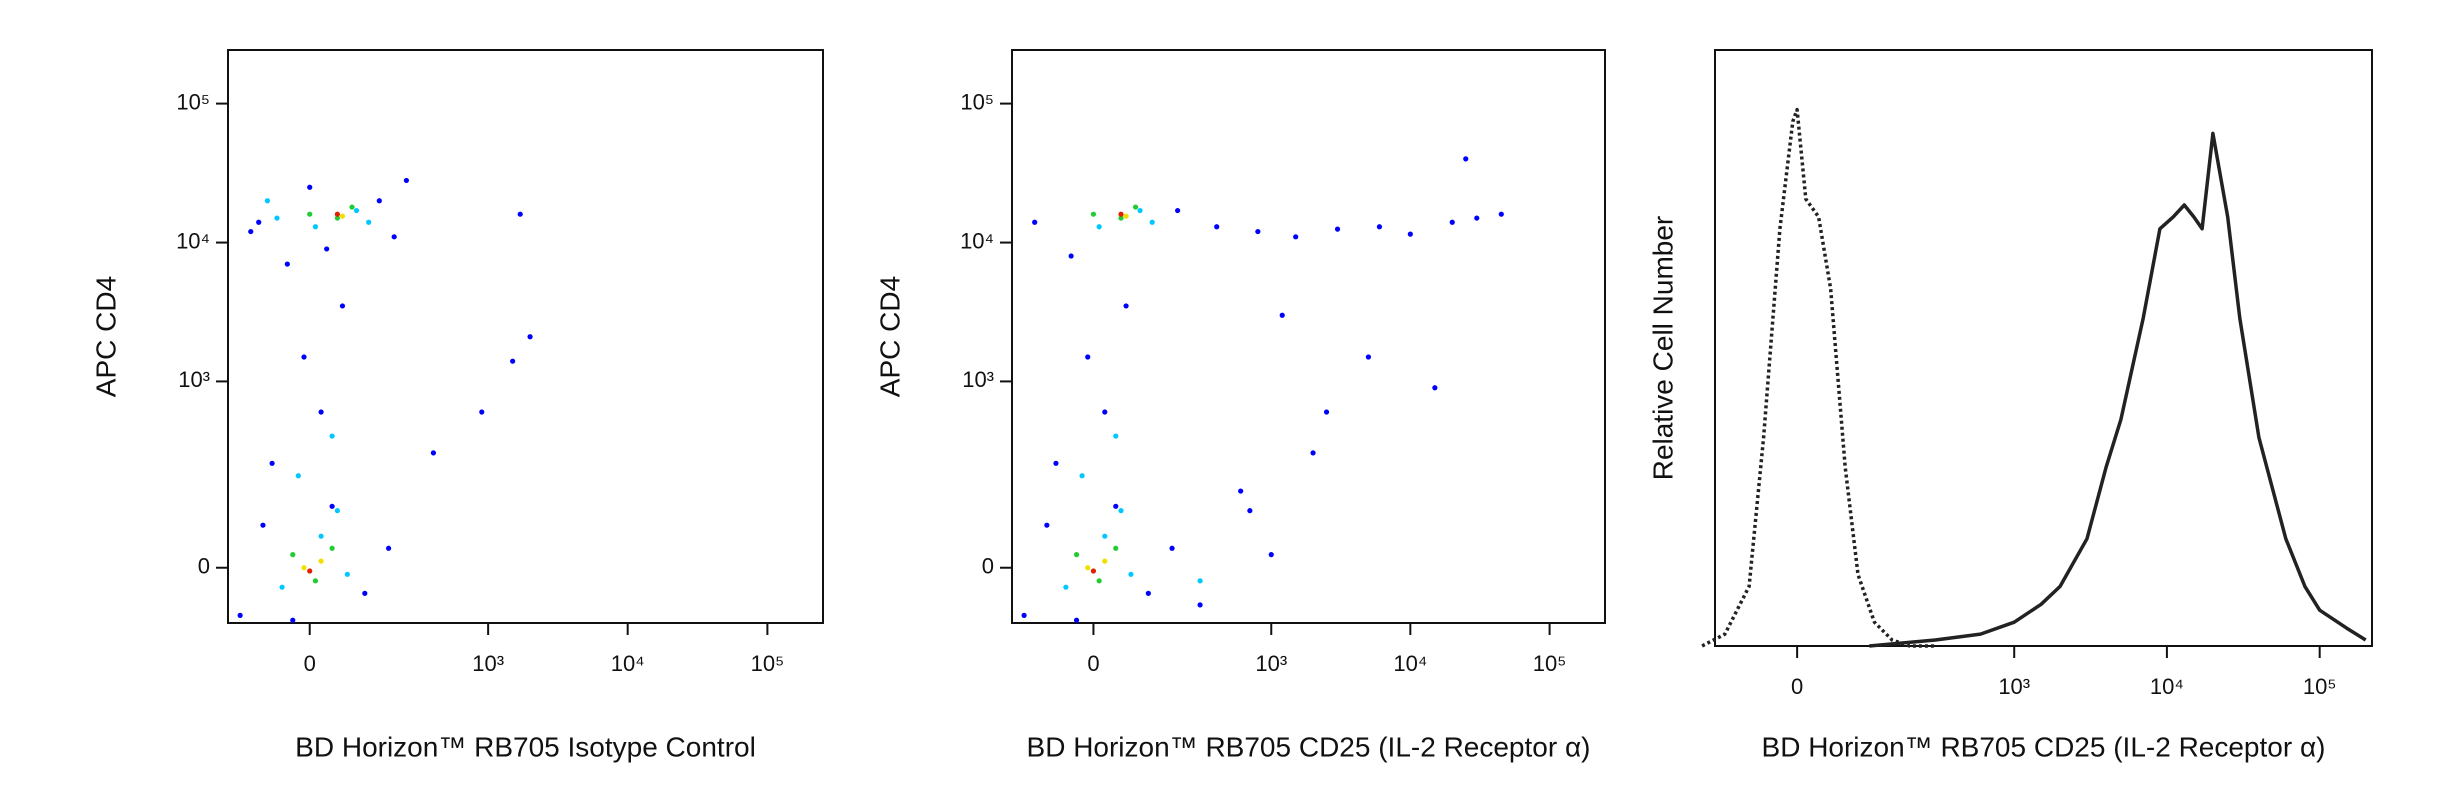 The image size is (2459, 797). I want to click on y-tick-label: 0, so click(204, 566).